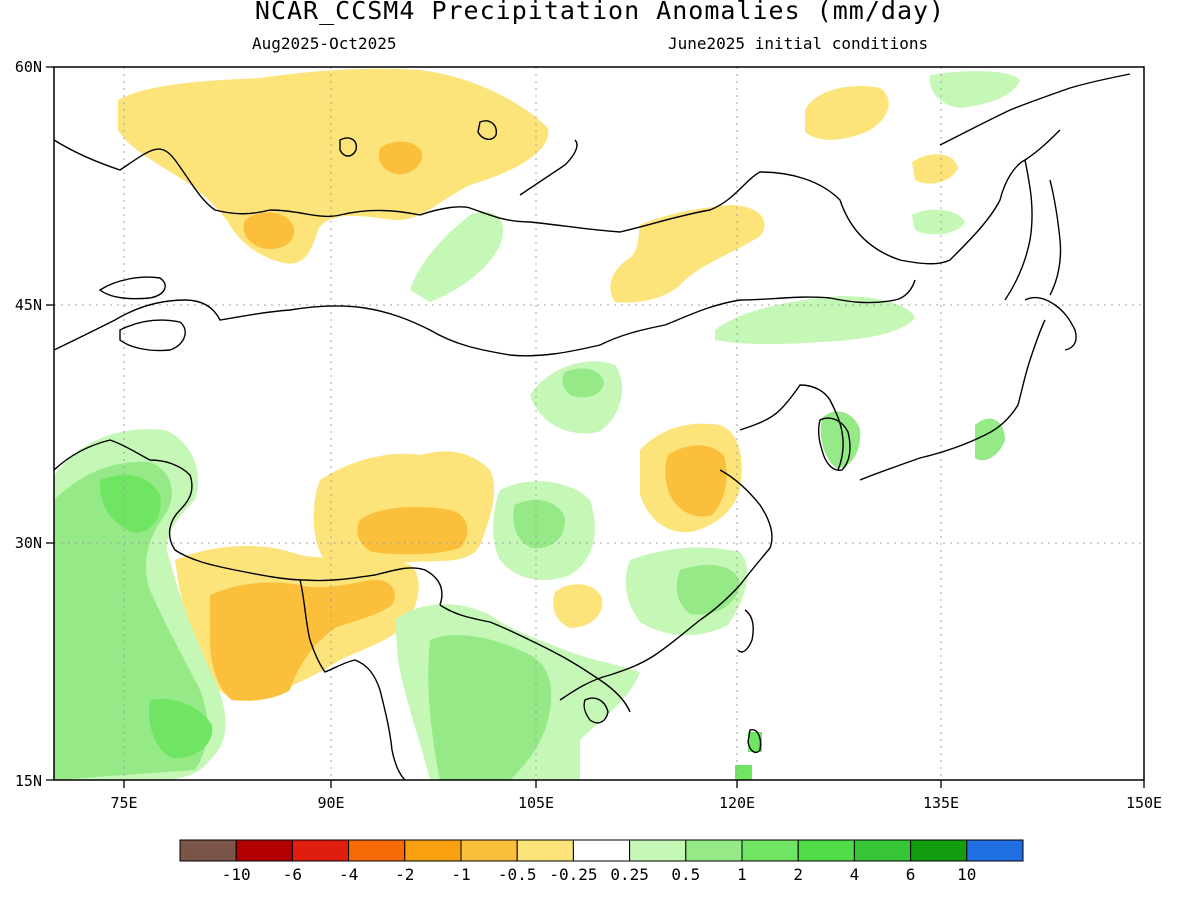  I want to click on colorbar: -10 -6 -4 -2 -1 -0.5 -0.25 0.25 0.5 1 2 4 6 10, so click(601, 861).